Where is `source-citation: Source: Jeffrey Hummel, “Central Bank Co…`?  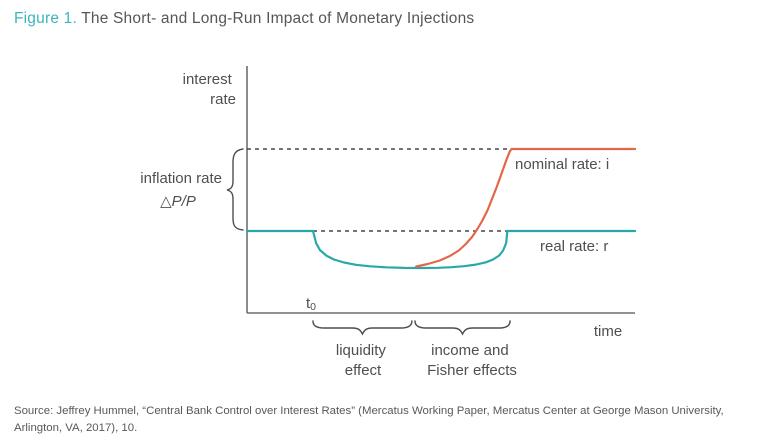 source-citation: Source: Jeffrey Hummel, “Central Bank Co… is located at coordinates (389, 420).